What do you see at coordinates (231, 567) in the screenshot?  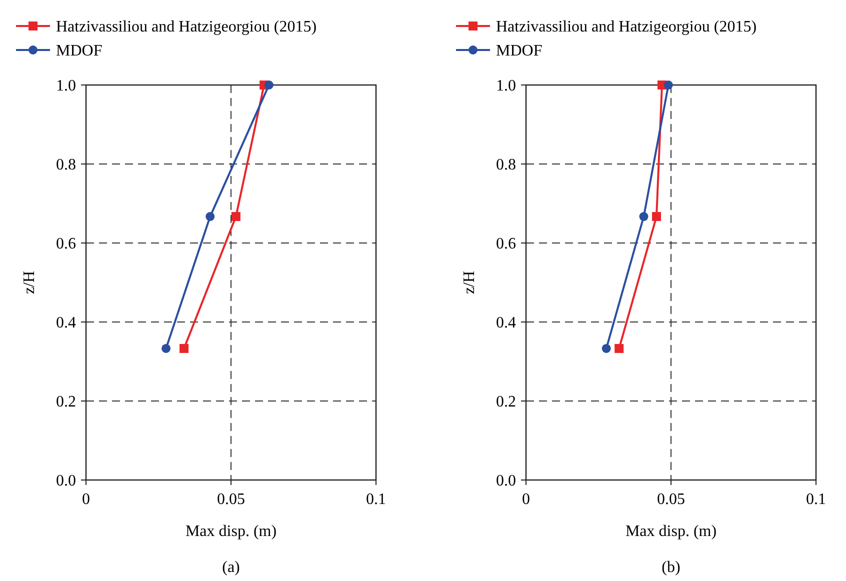 I see `text: (a)` at bounding box center [231, 567].